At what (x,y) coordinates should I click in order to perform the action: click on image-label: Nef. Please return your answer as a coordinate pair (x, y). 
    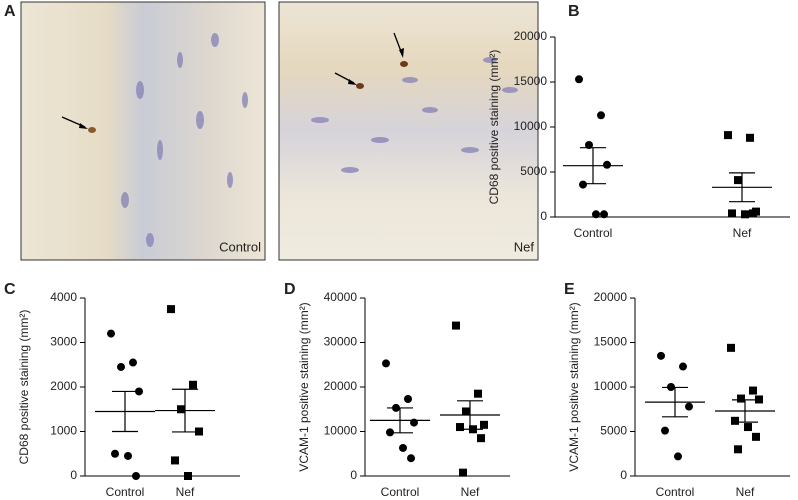
    Looking at the image, I should click on (524, 246).